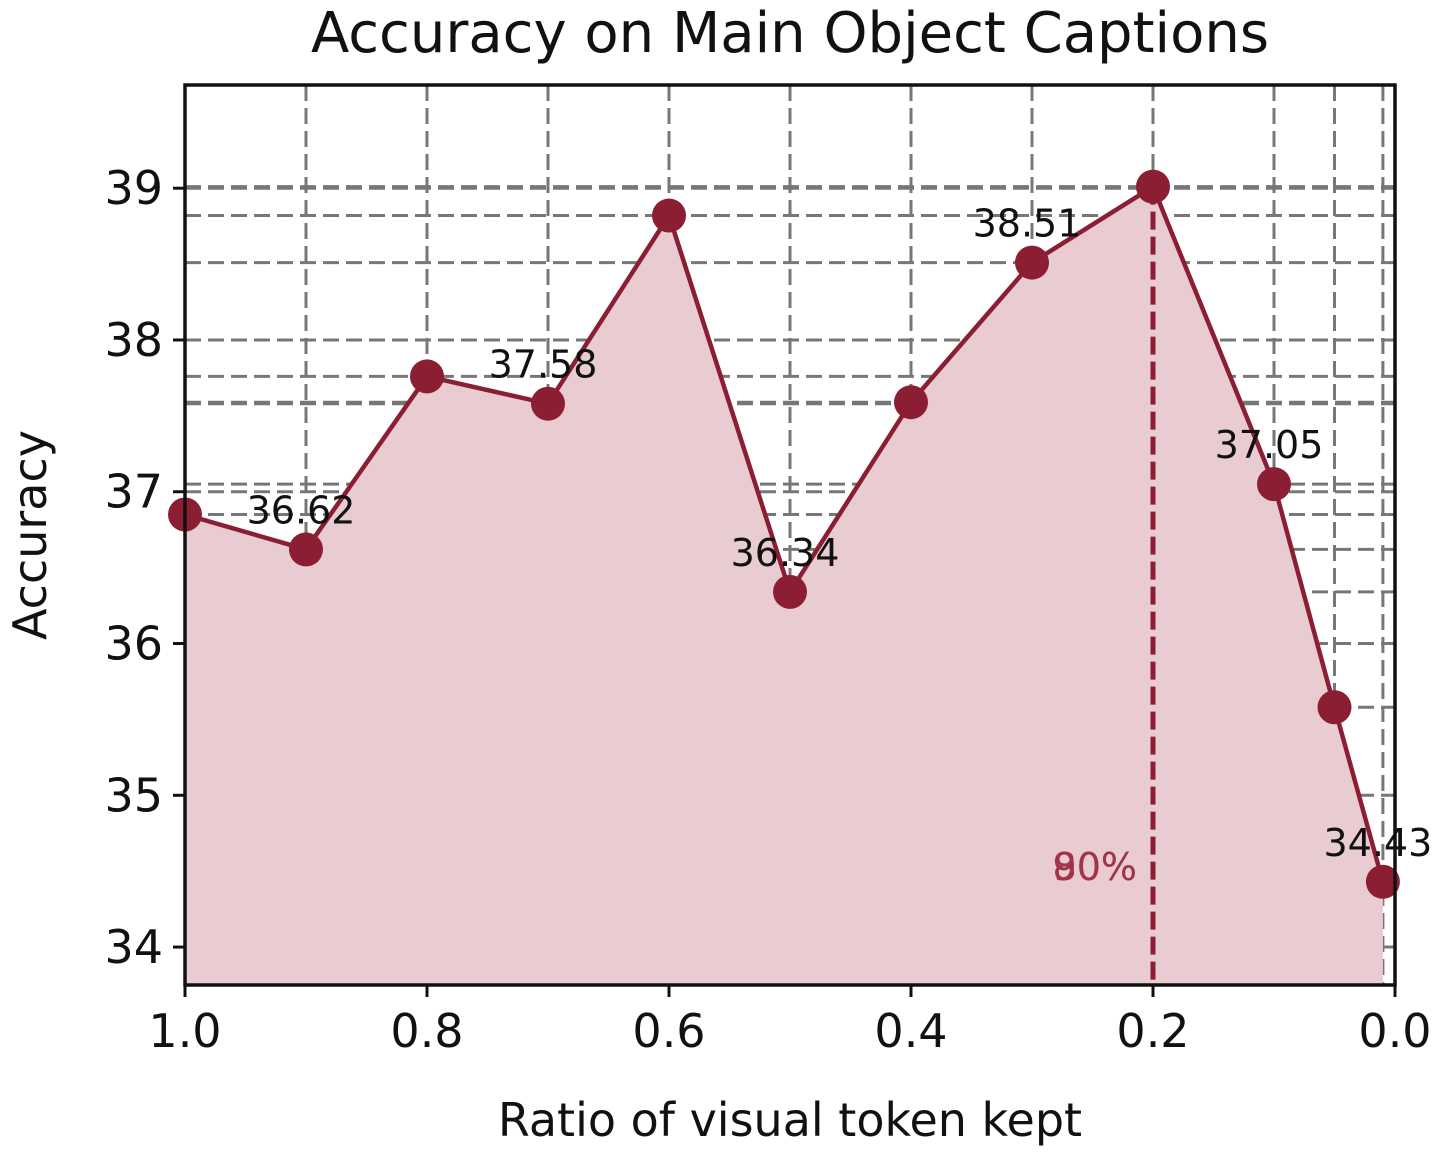  I want to click on x-tick-label-1: 0.8, so click(426, 1031).